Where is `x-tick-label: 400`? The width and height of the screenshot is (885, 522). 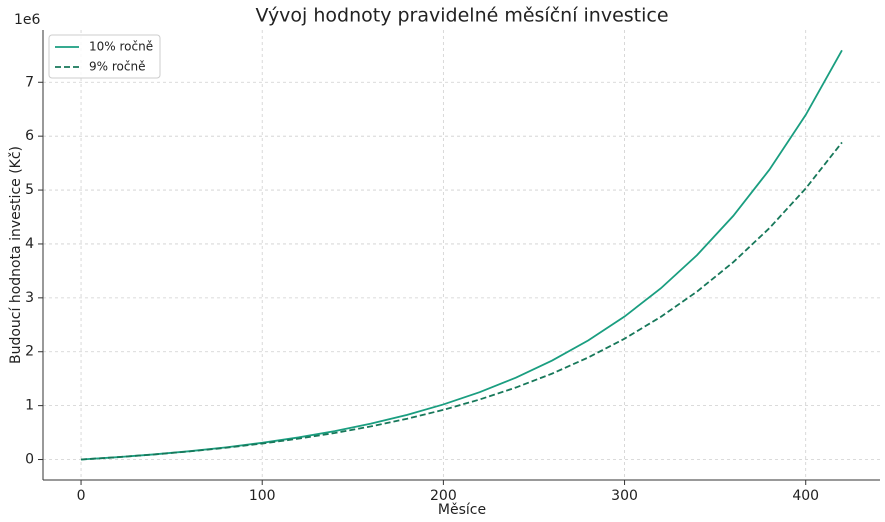
x-tick-label: 400 is located at coordinates (805, 496).